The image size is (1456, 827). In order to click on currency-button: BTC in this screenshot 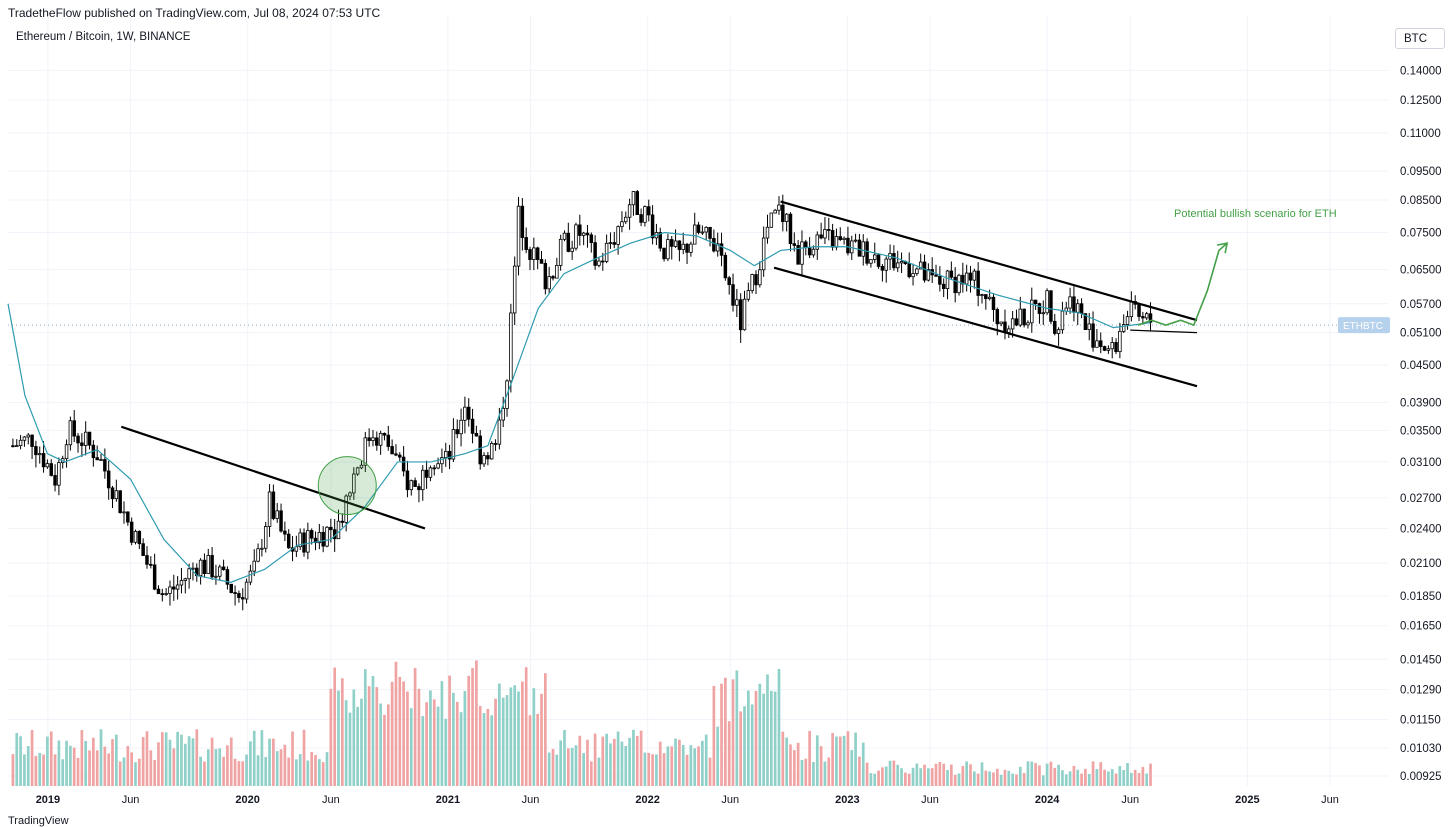, I will do `click(1420, 38)`.